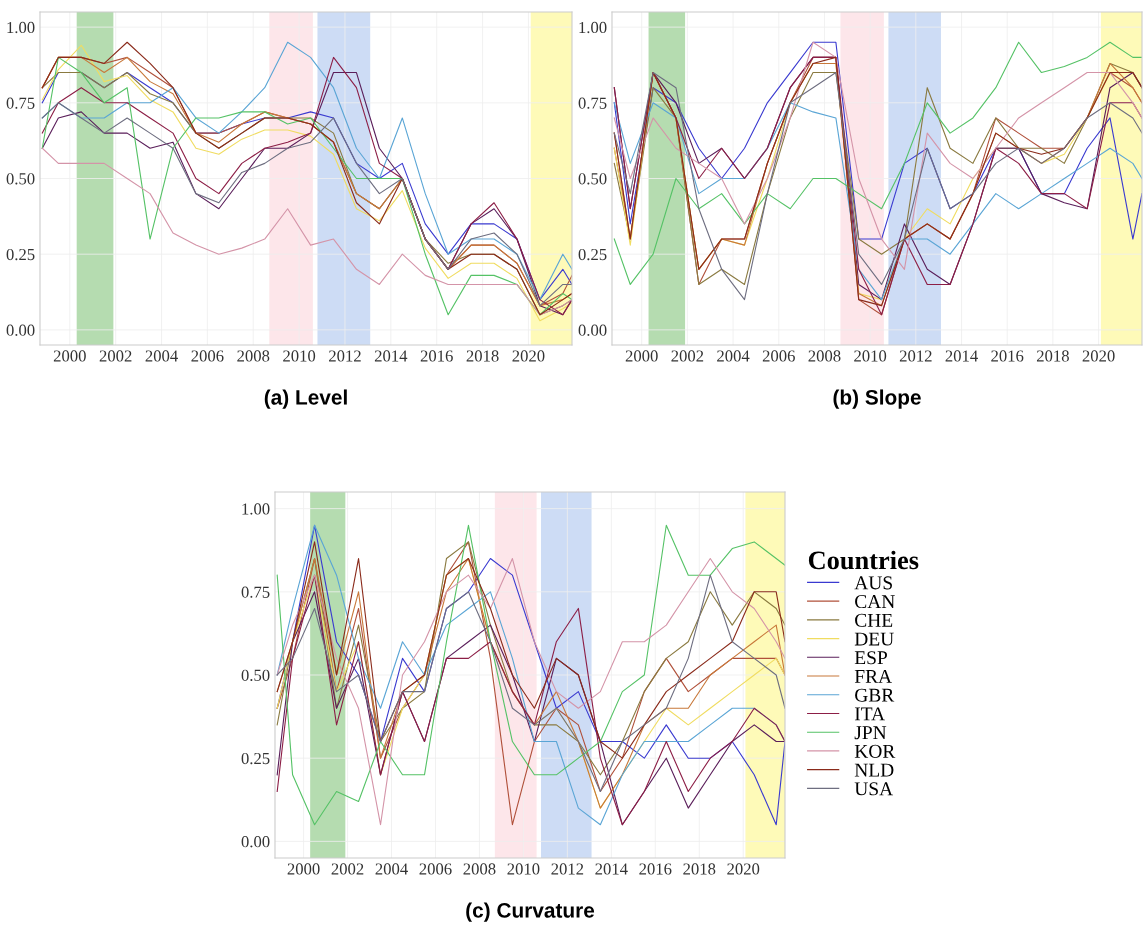  Describe the element at coordinates (870, 658) in the screenshot. I see `legend-label: ESP` at that location.